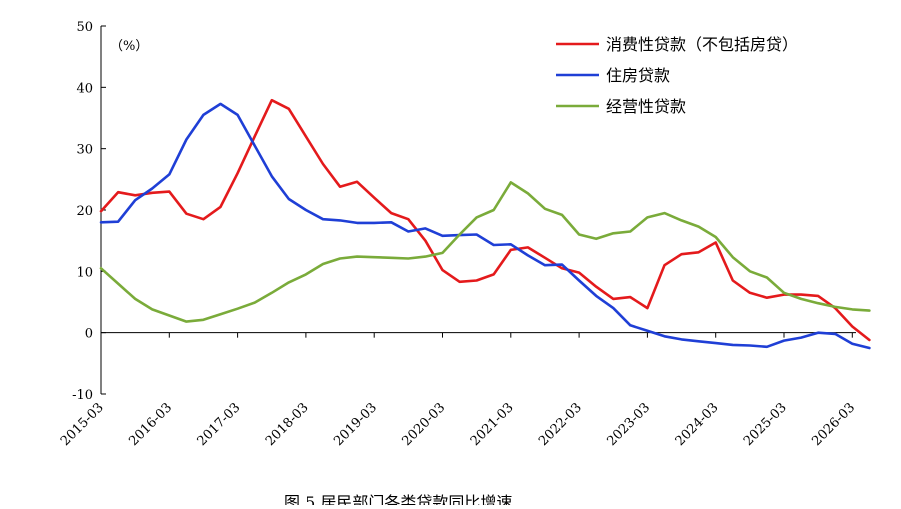 This screenshot has width=901, height=509. I want to click on x-tick-label: 2016-03, so click(150, 424).